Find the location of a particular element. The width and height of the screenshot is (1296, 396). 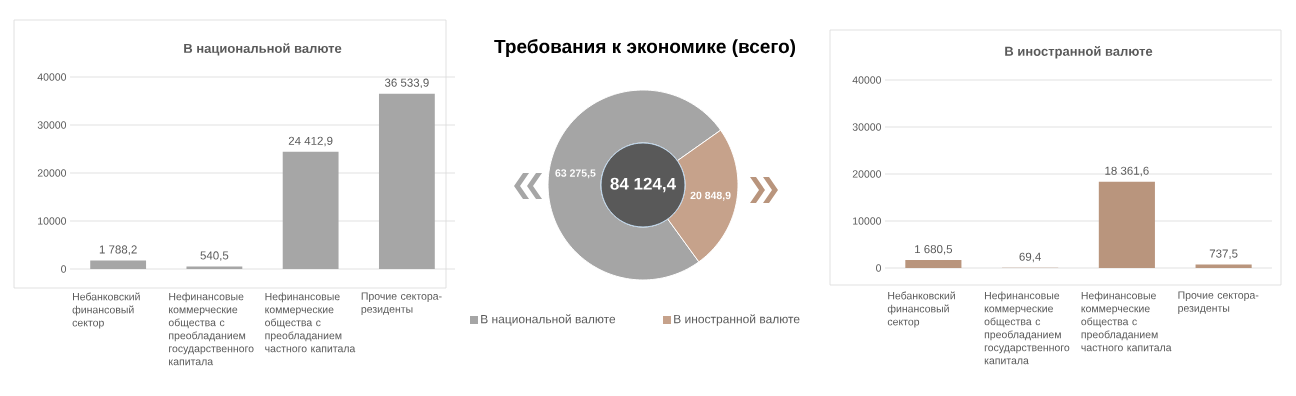

data-label: 1 788,2 is located at coordinates (118, 250).